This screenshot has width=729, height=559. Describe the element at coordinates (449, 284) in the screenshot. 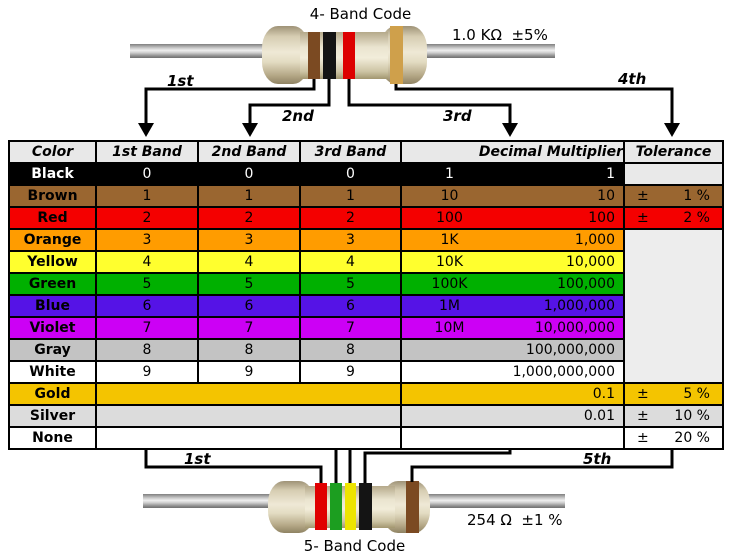

I see `multiplier-short-value: 100K` at that location.